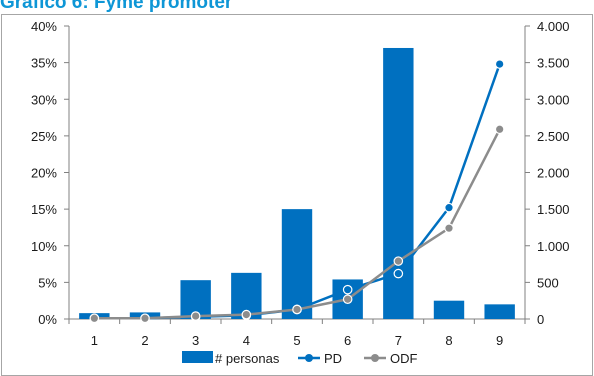 Image resolution: width=594 pixels, height=376 pixels. What do you see at coordinates (553, 136) in the screenshot?
I see `right-axis-tick-label: 2.500` at bounding box center [553, 136].